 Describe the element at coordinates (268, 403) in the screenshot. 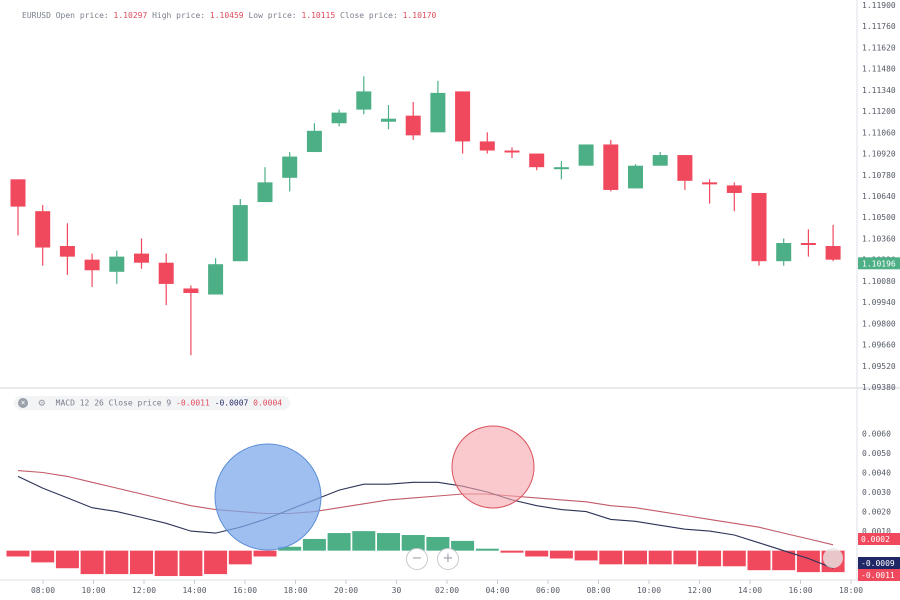

I see `histogram-value: 0.0004` at that location.